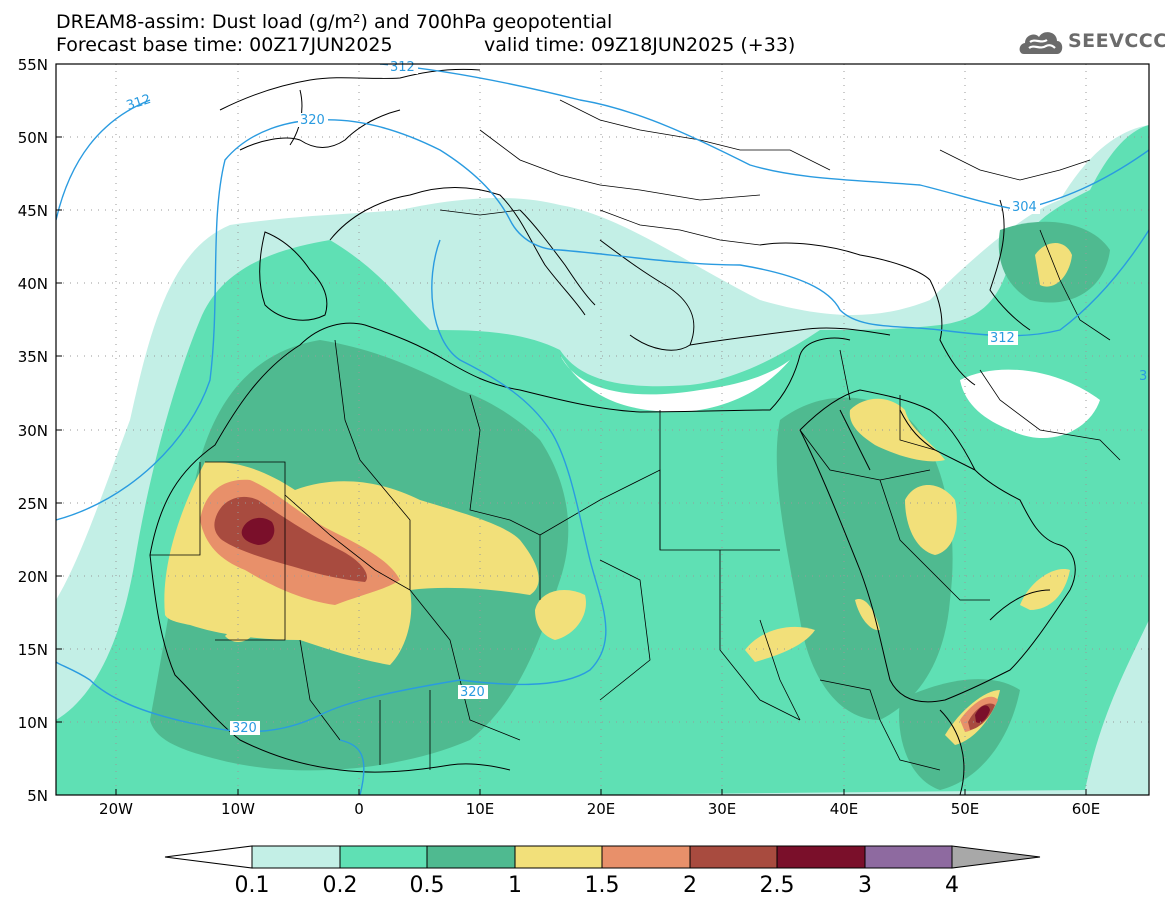  Describe the element at coordinates (32, 723) in the screenshot. I see `lat-label: 10N` at that location.